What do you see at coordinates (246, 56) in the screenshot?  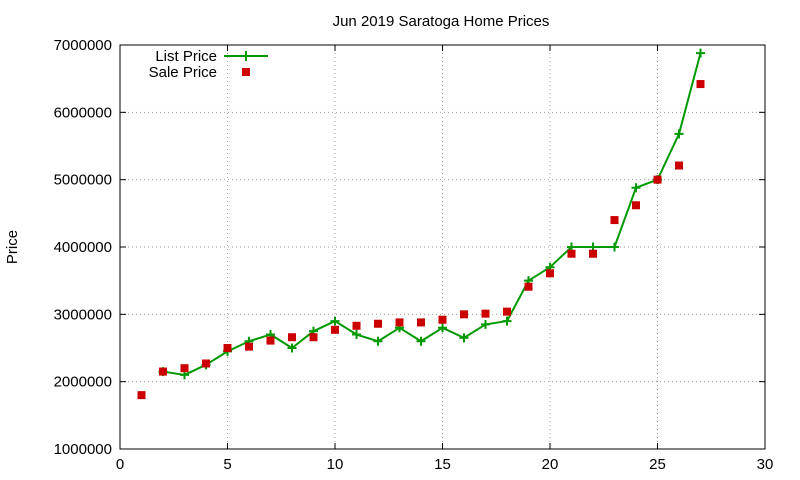 I see `legend-marker-list-price` at bounding box center [246, 56].